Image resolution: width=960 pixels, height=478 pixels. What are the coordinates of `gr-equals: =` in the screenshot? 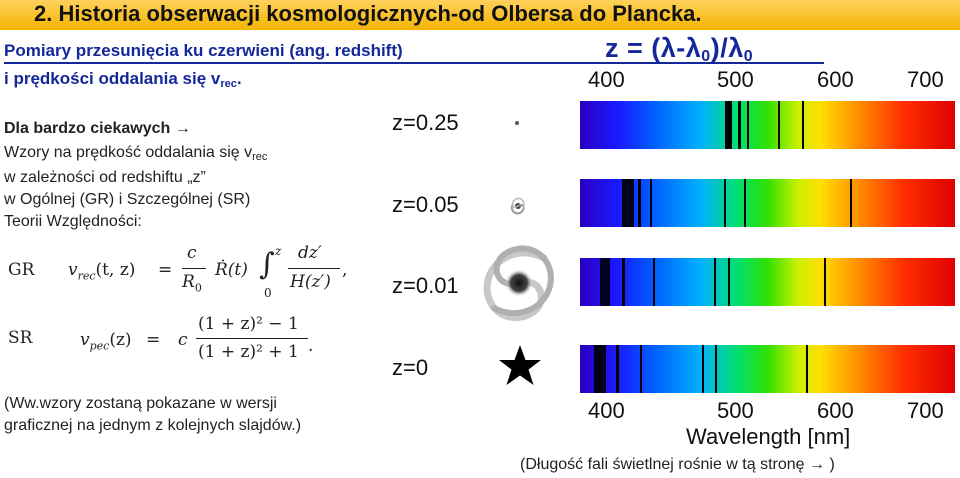 It's located at (165, 270).